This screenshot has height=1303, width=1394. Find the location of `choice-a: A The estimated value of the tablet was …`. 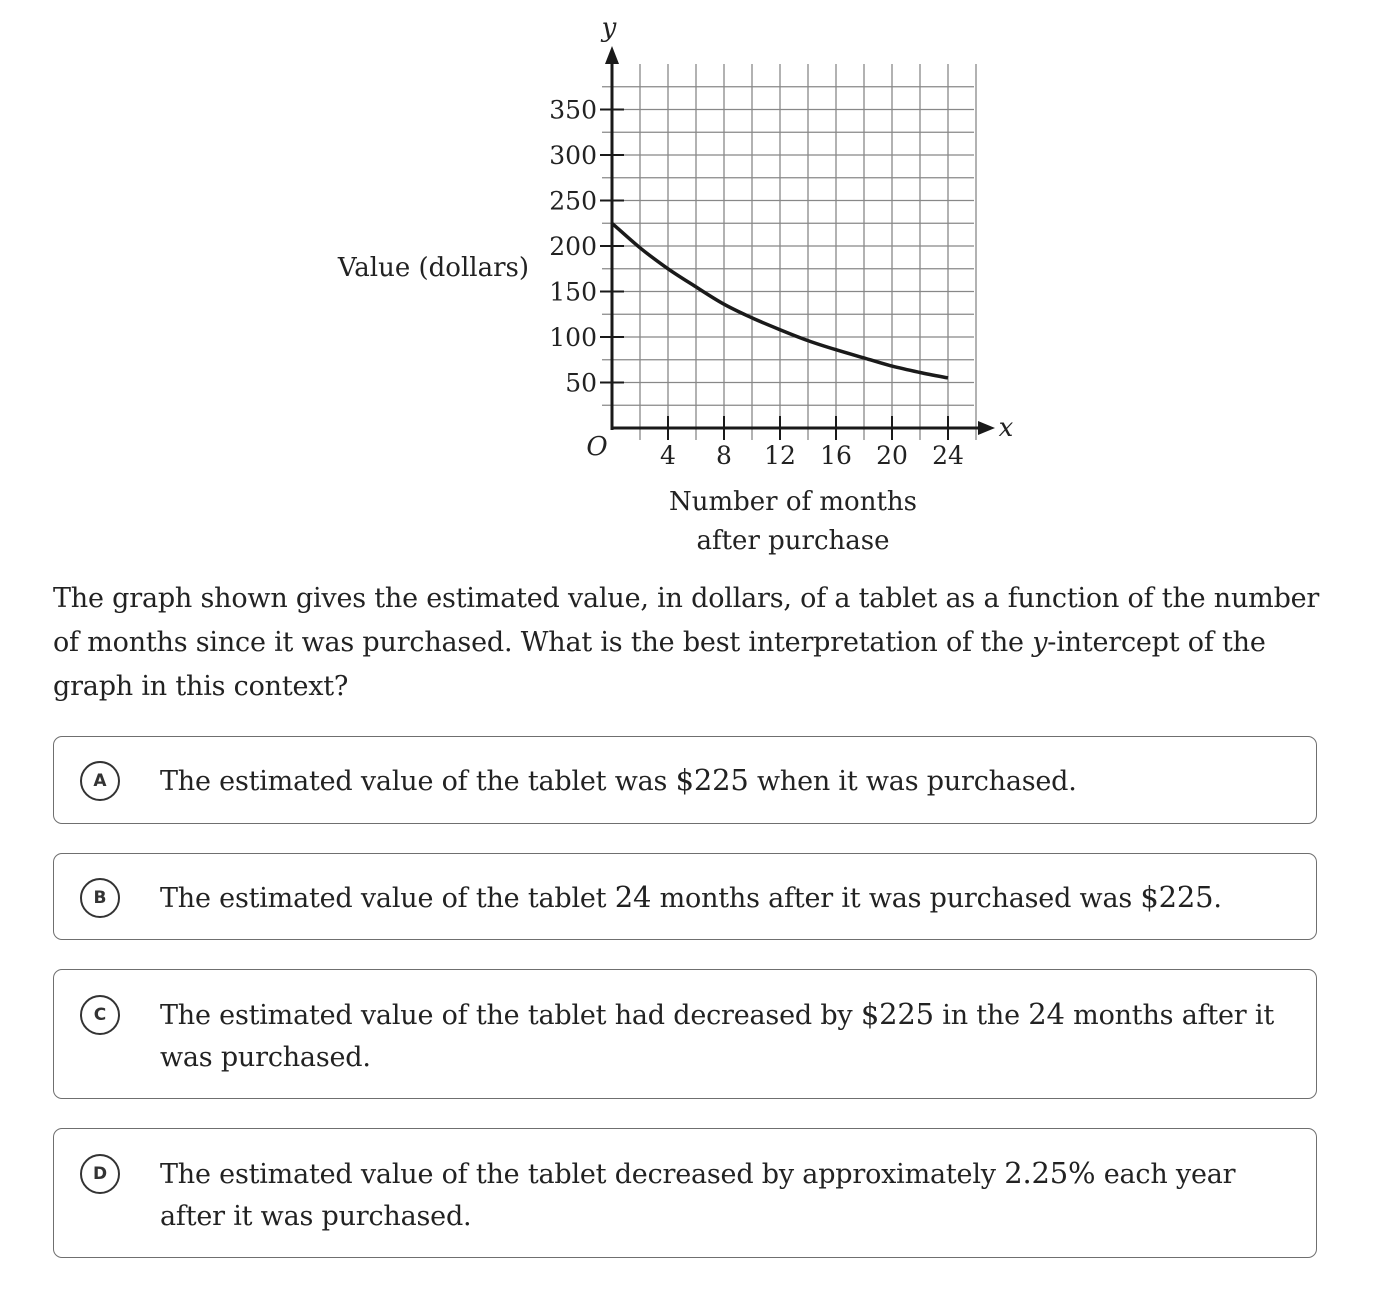

choice-a: A The estimated value of the tablet was … is located at coordinates (685, 780).